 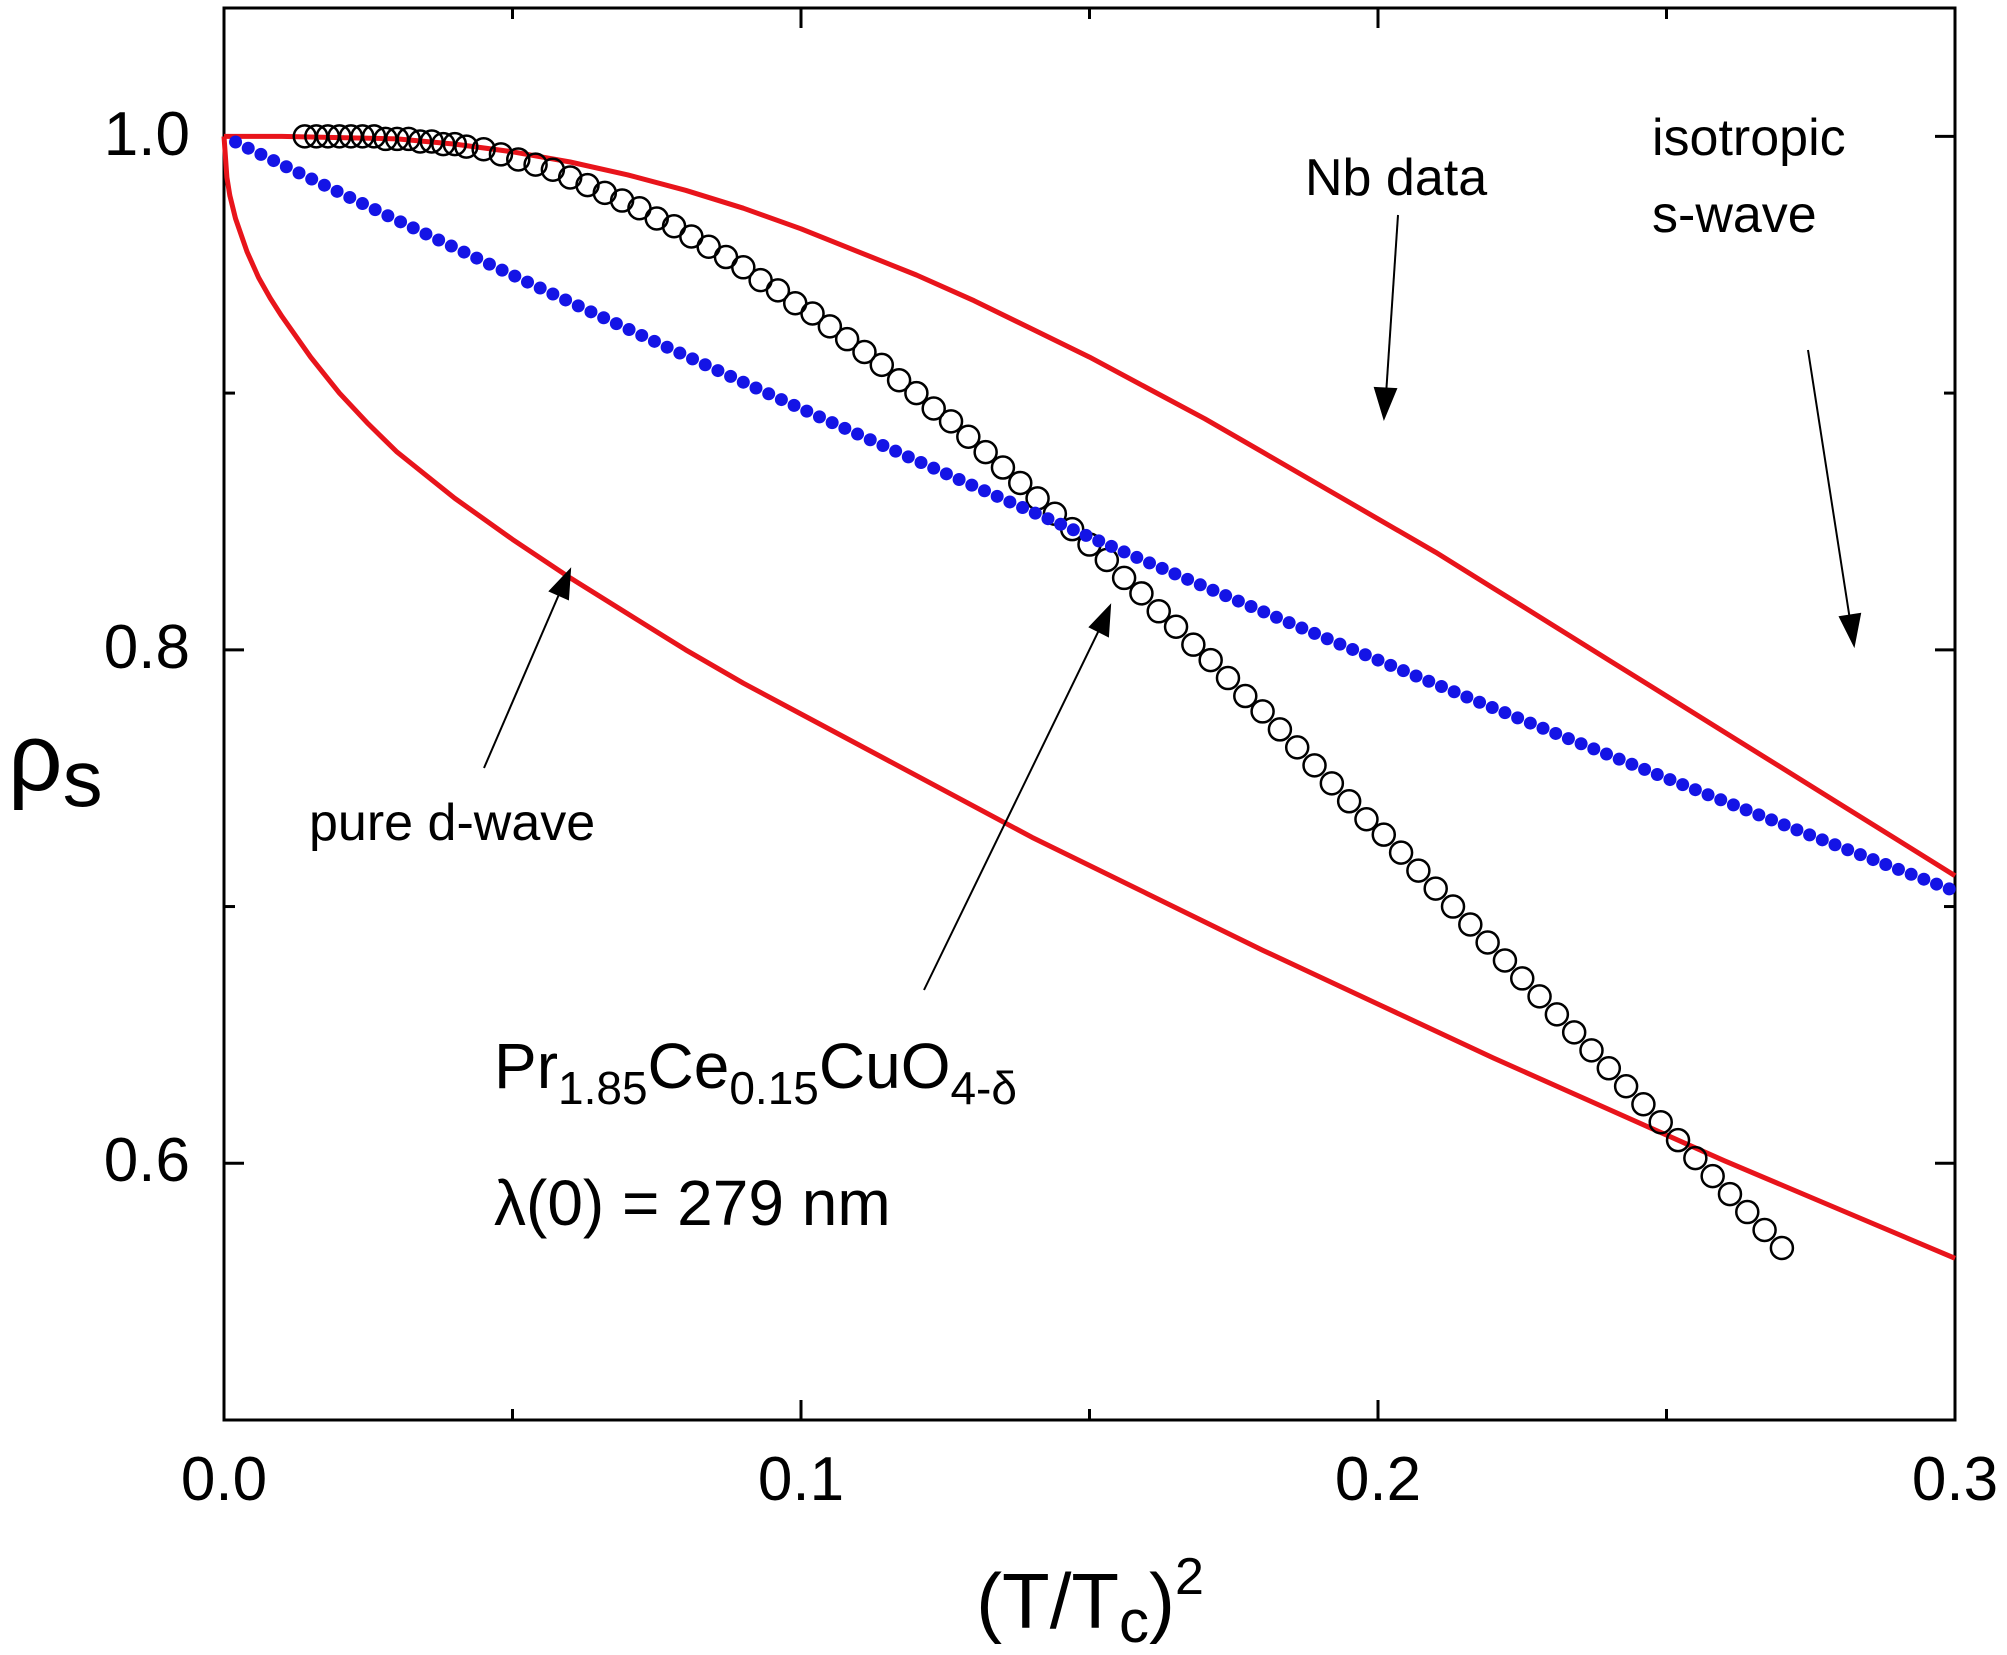 What do you see at coordinates (1829, 485) in the screenshot?
I see `s-wave-arrow` at bounding box center [1829, 485].